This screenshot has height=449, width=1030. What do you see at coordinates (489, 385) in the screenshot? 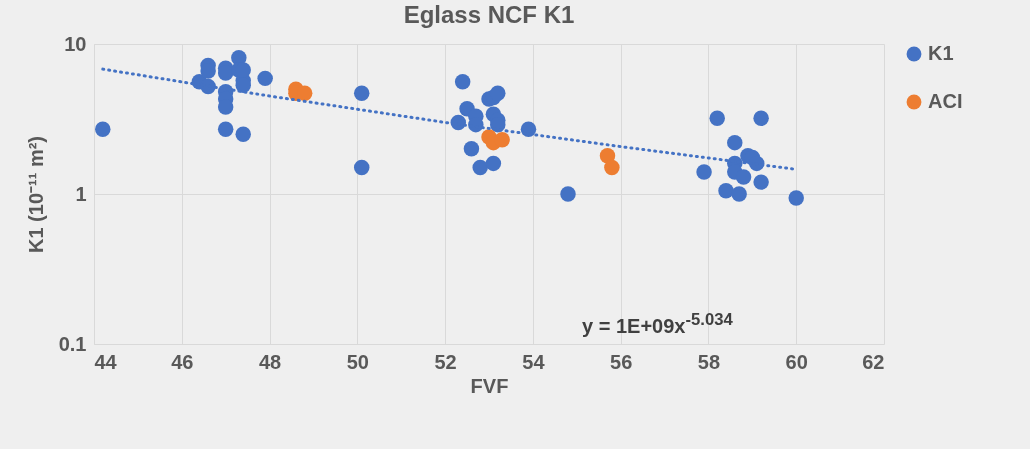
I see `x-axis-title: FVF` at bounding box center [489, 385].